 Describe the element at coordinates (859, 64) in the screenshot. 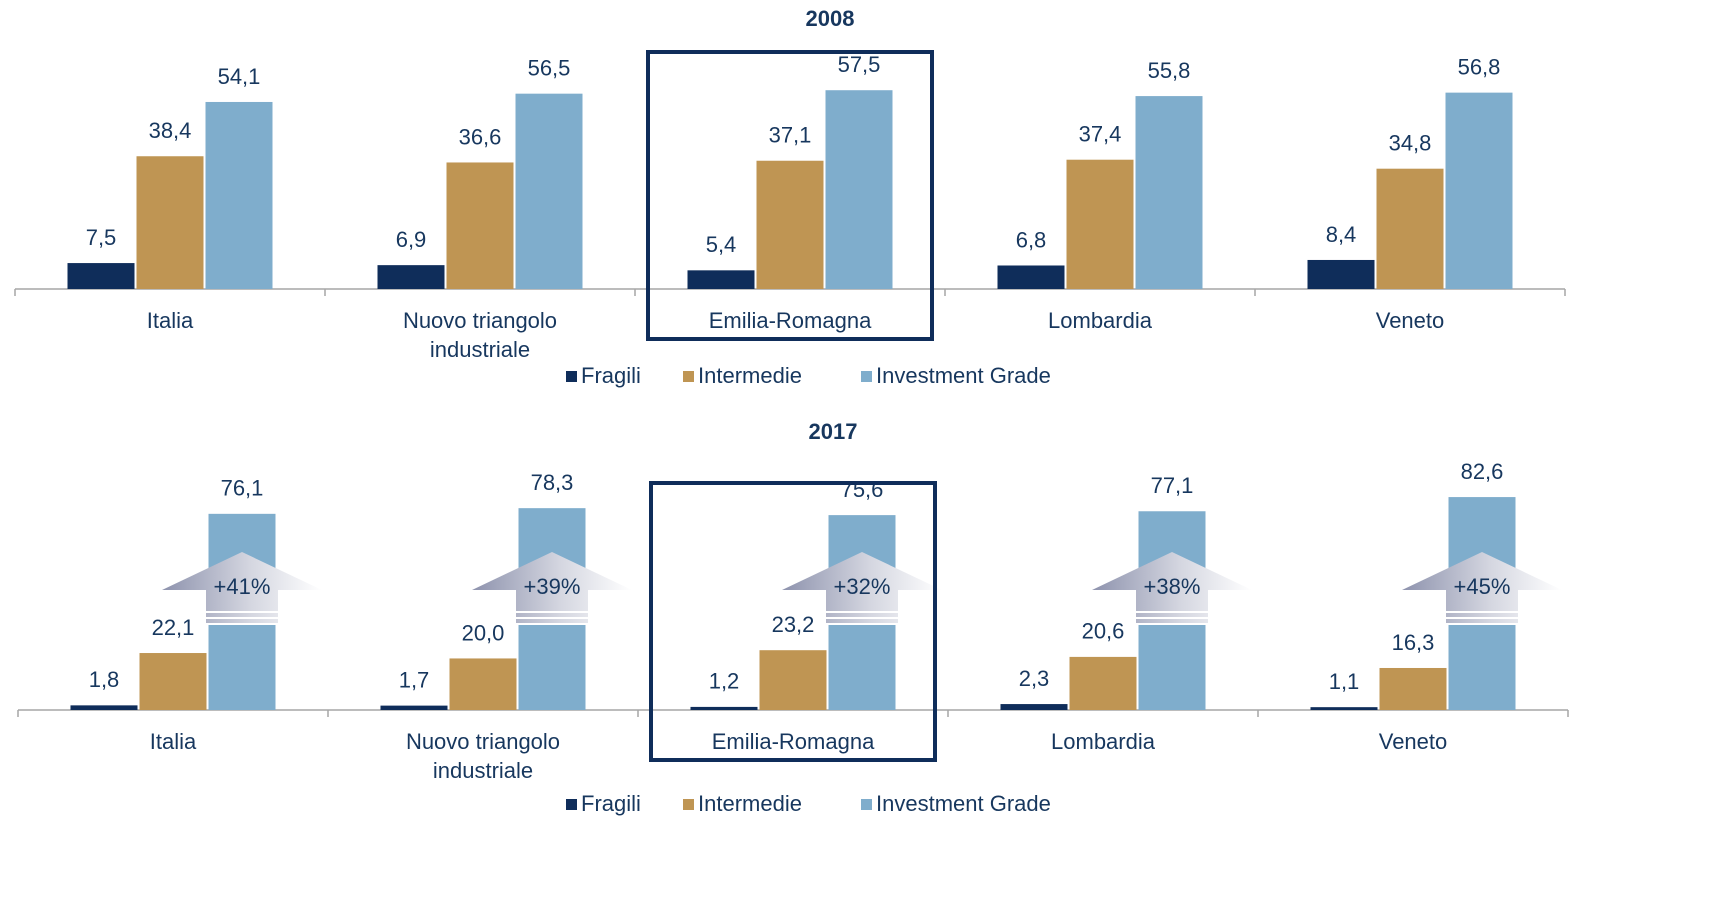

I see `data-label: 57,5` at that location.